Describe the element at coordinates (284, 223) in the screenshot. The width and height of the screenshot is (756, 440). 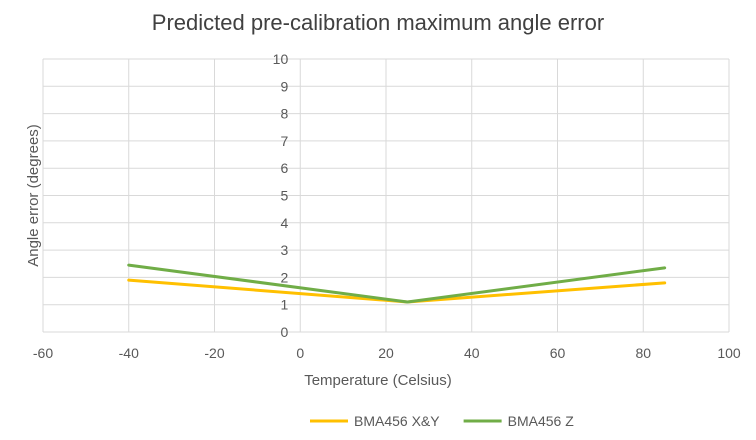
I see `y-tick-label: 4` at that location.